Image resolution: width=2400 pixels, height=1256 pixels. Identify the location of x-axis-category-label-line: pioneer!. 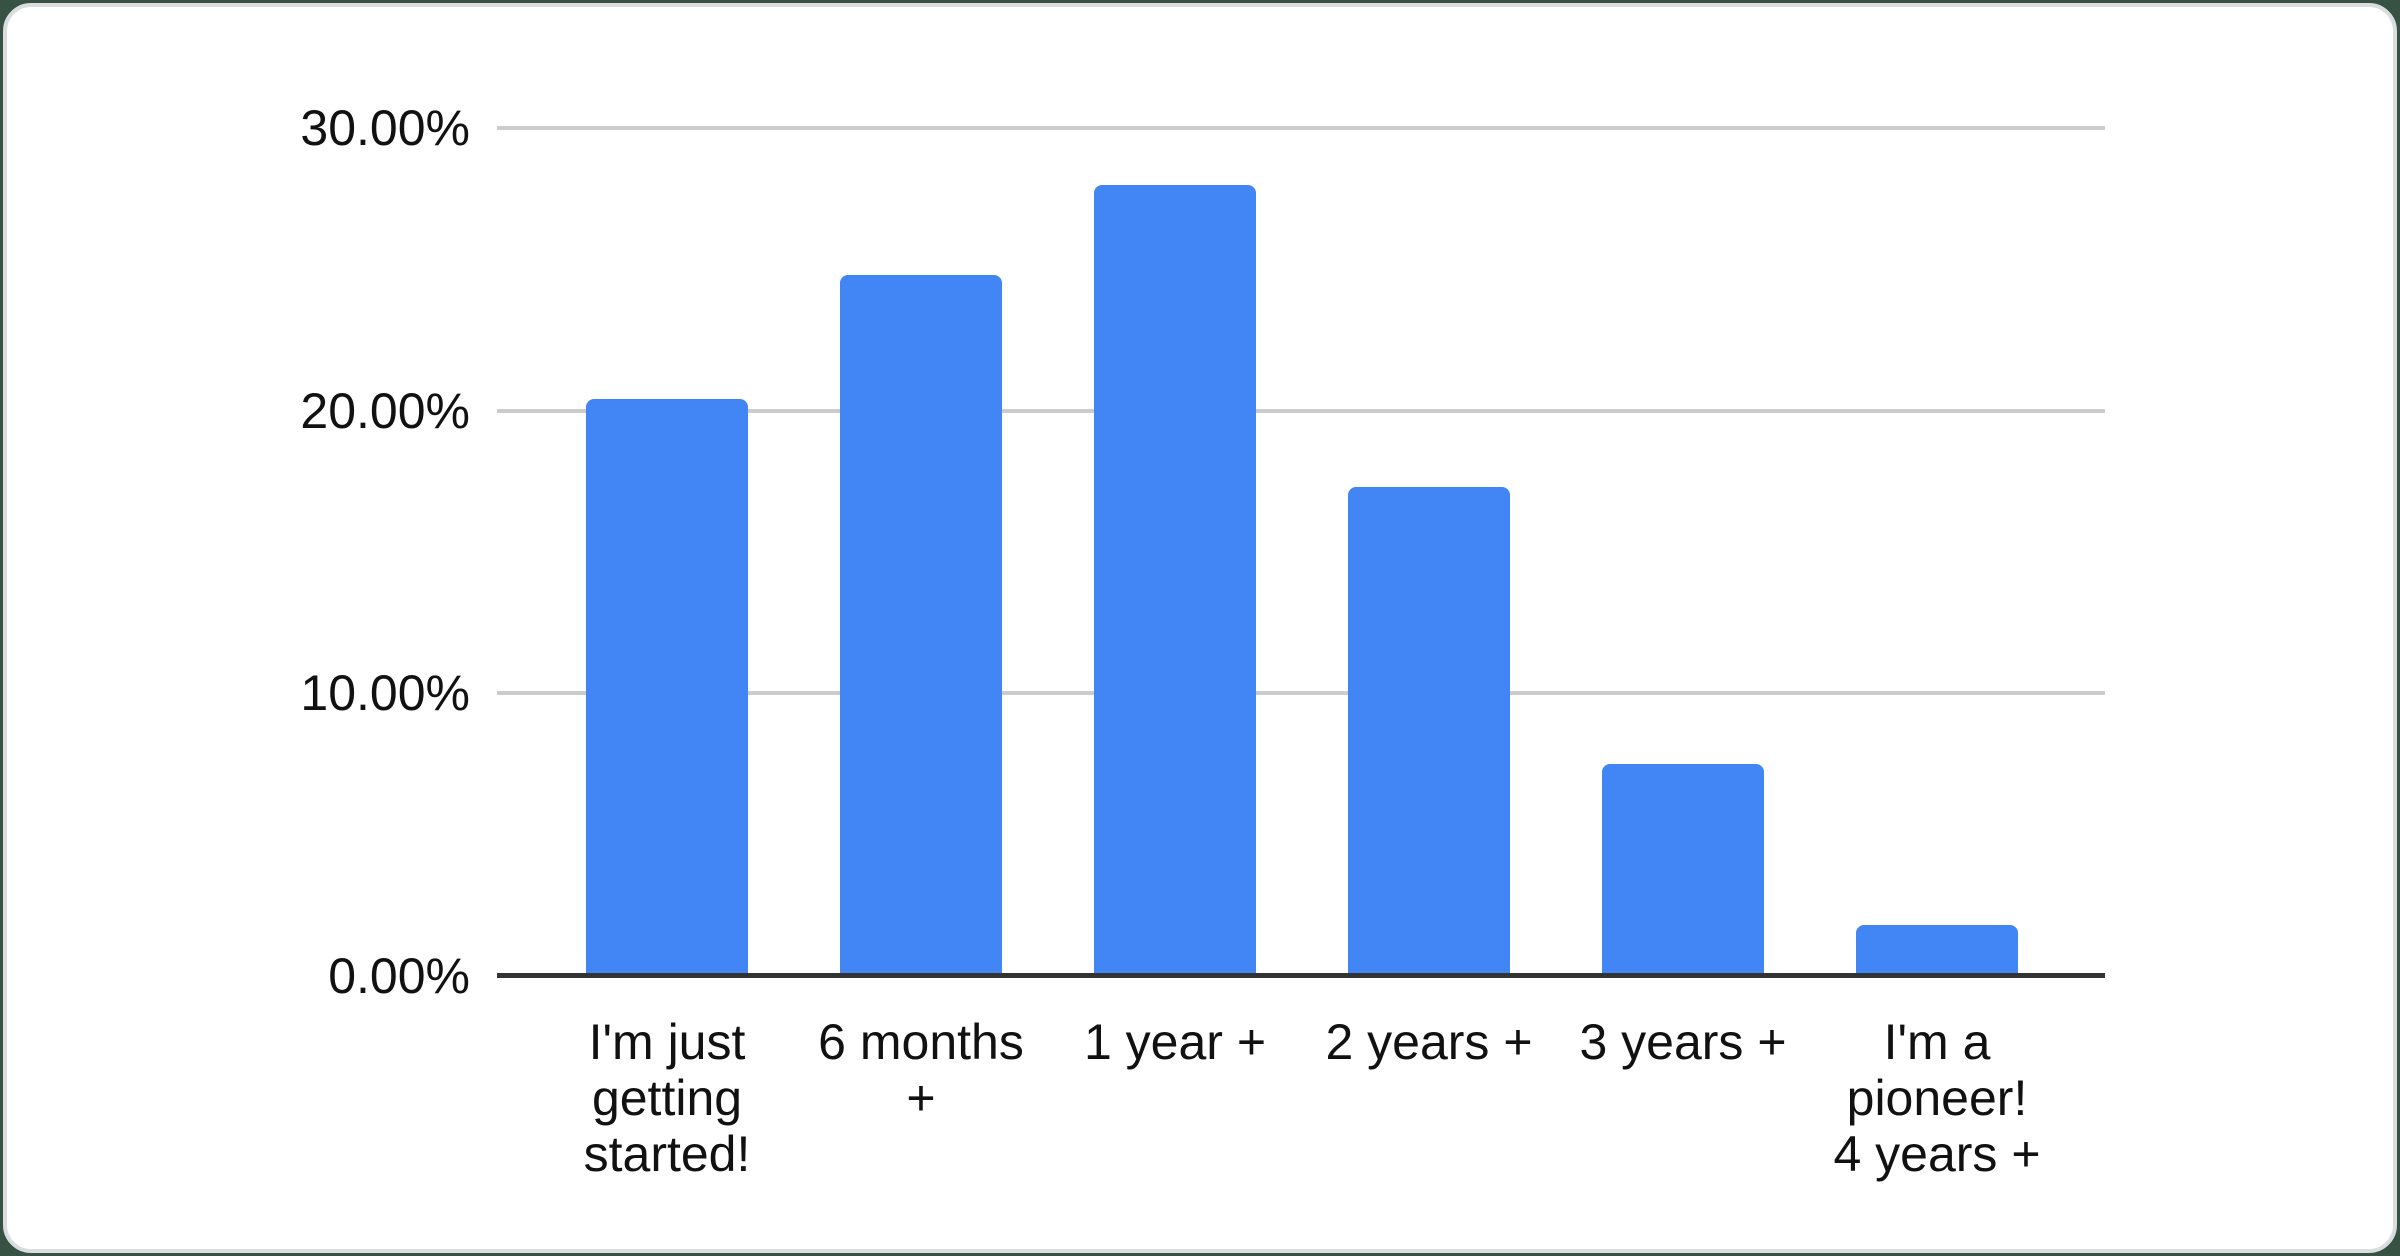
(1937, 1098).